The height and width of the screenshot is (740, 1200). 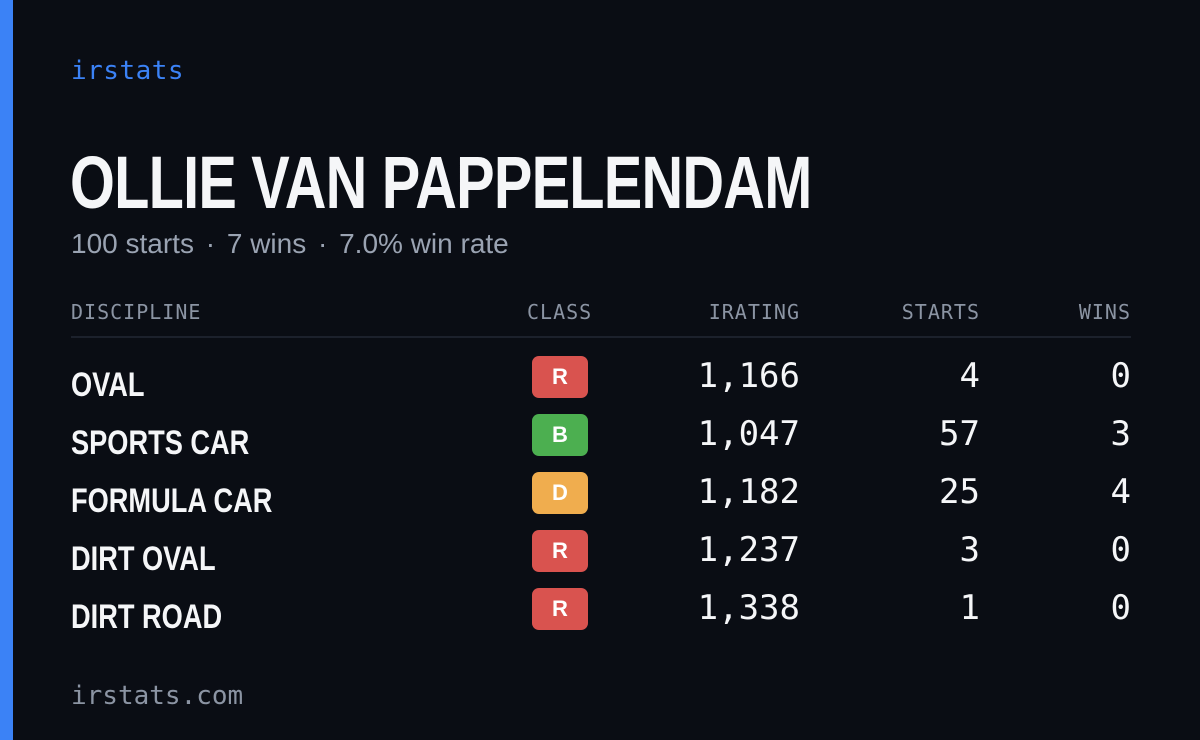 What do you see at coordinates (959, 434) in the screenshot?
I see `starts-value: 57` at bounding box center [959, 434].